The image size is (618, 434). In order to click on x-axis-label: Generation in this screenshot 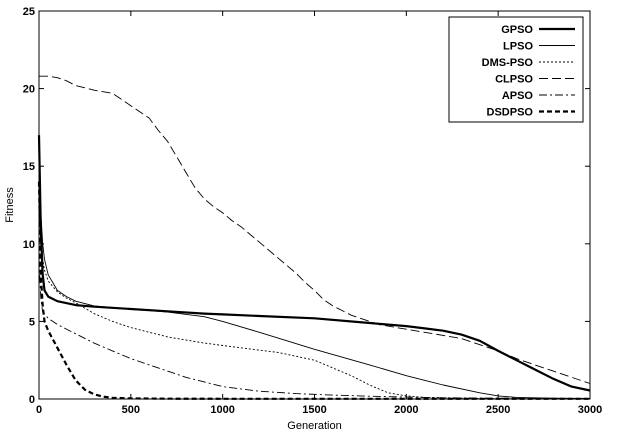, I will do `click(314, 426)`.